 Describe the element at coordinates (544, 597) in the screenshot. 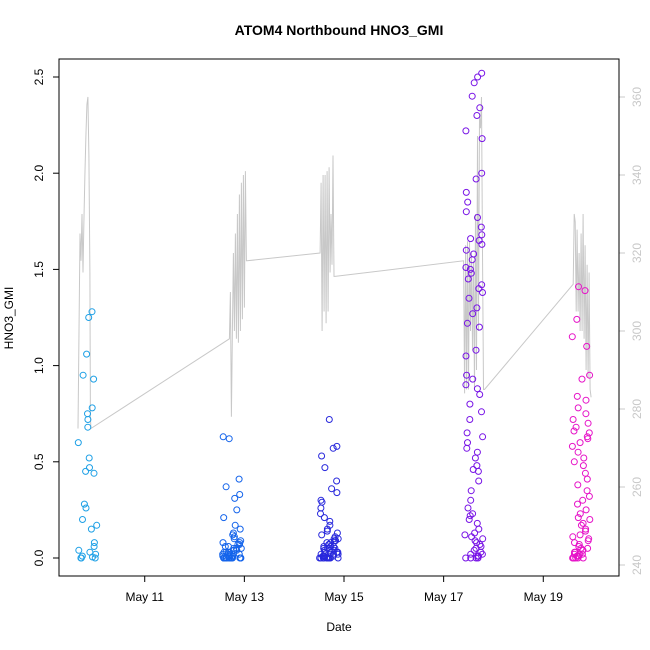

I see `x-tick-label: May 19` at that location.